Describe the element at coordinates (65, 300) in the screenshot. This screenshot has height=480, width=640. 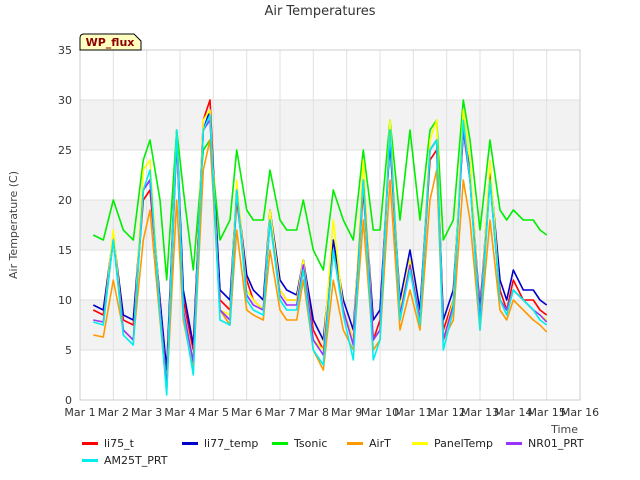
I see `y-tick-label: 10` at that location.